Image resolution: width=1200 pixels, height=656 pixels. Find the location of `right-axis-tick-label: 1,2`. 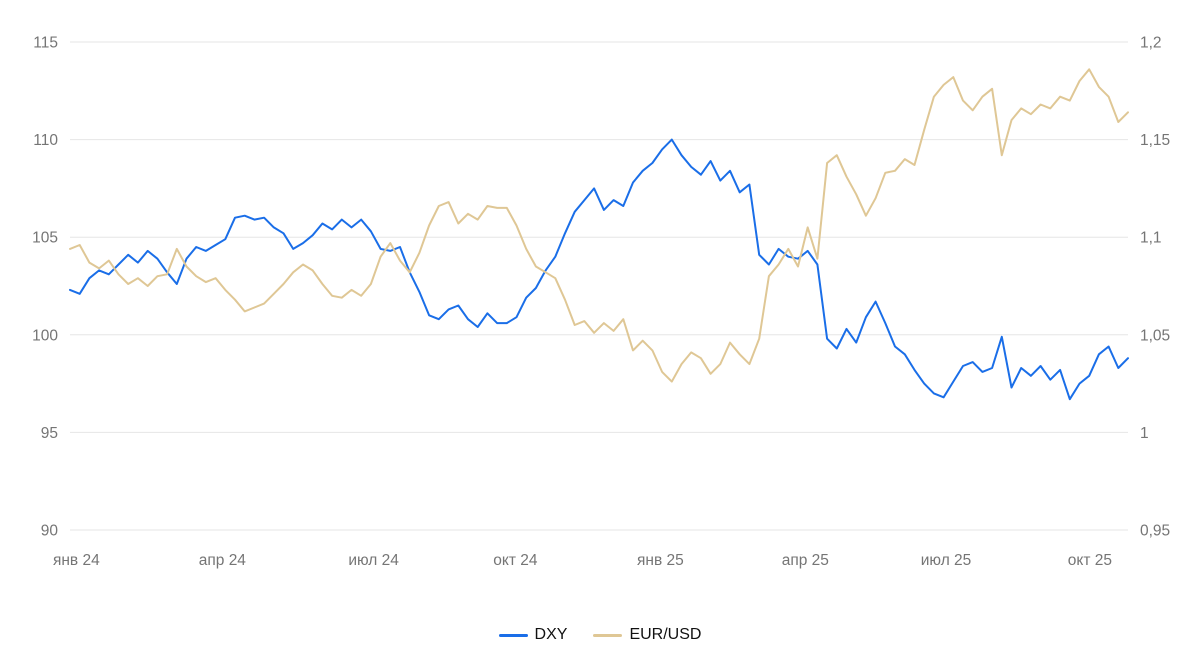

right-axis-tick-label: 1,2 is located at coordinates (1151, 43).